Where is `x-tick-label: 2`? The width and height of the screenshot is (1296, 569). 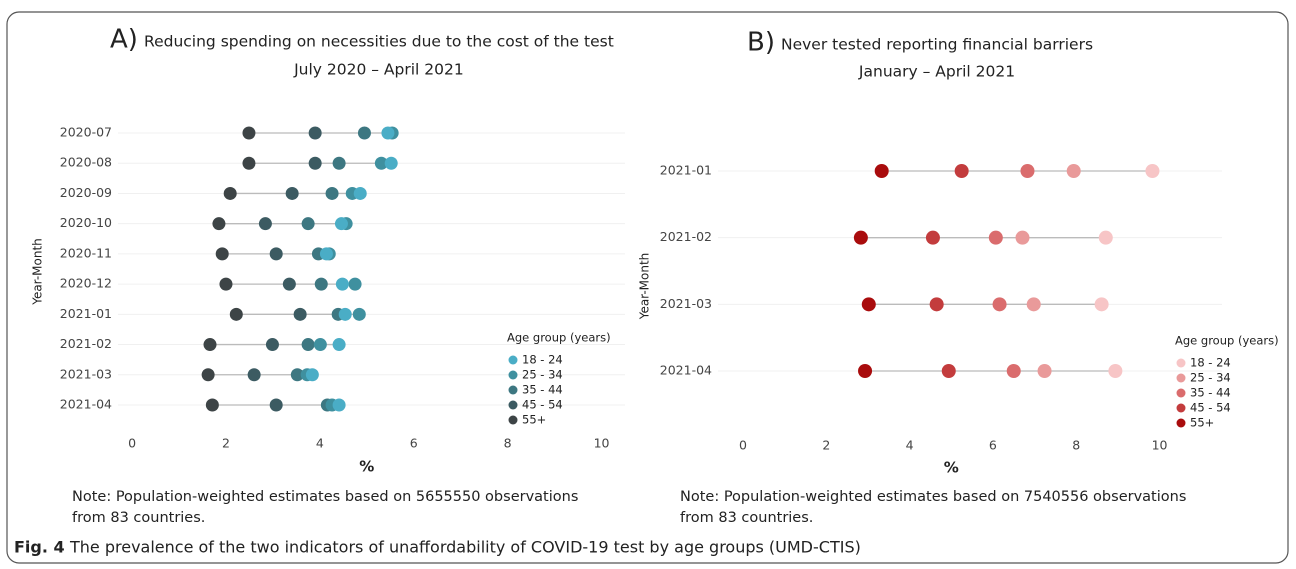 x-tick-label: 2 is located at coordinates (826, 445).